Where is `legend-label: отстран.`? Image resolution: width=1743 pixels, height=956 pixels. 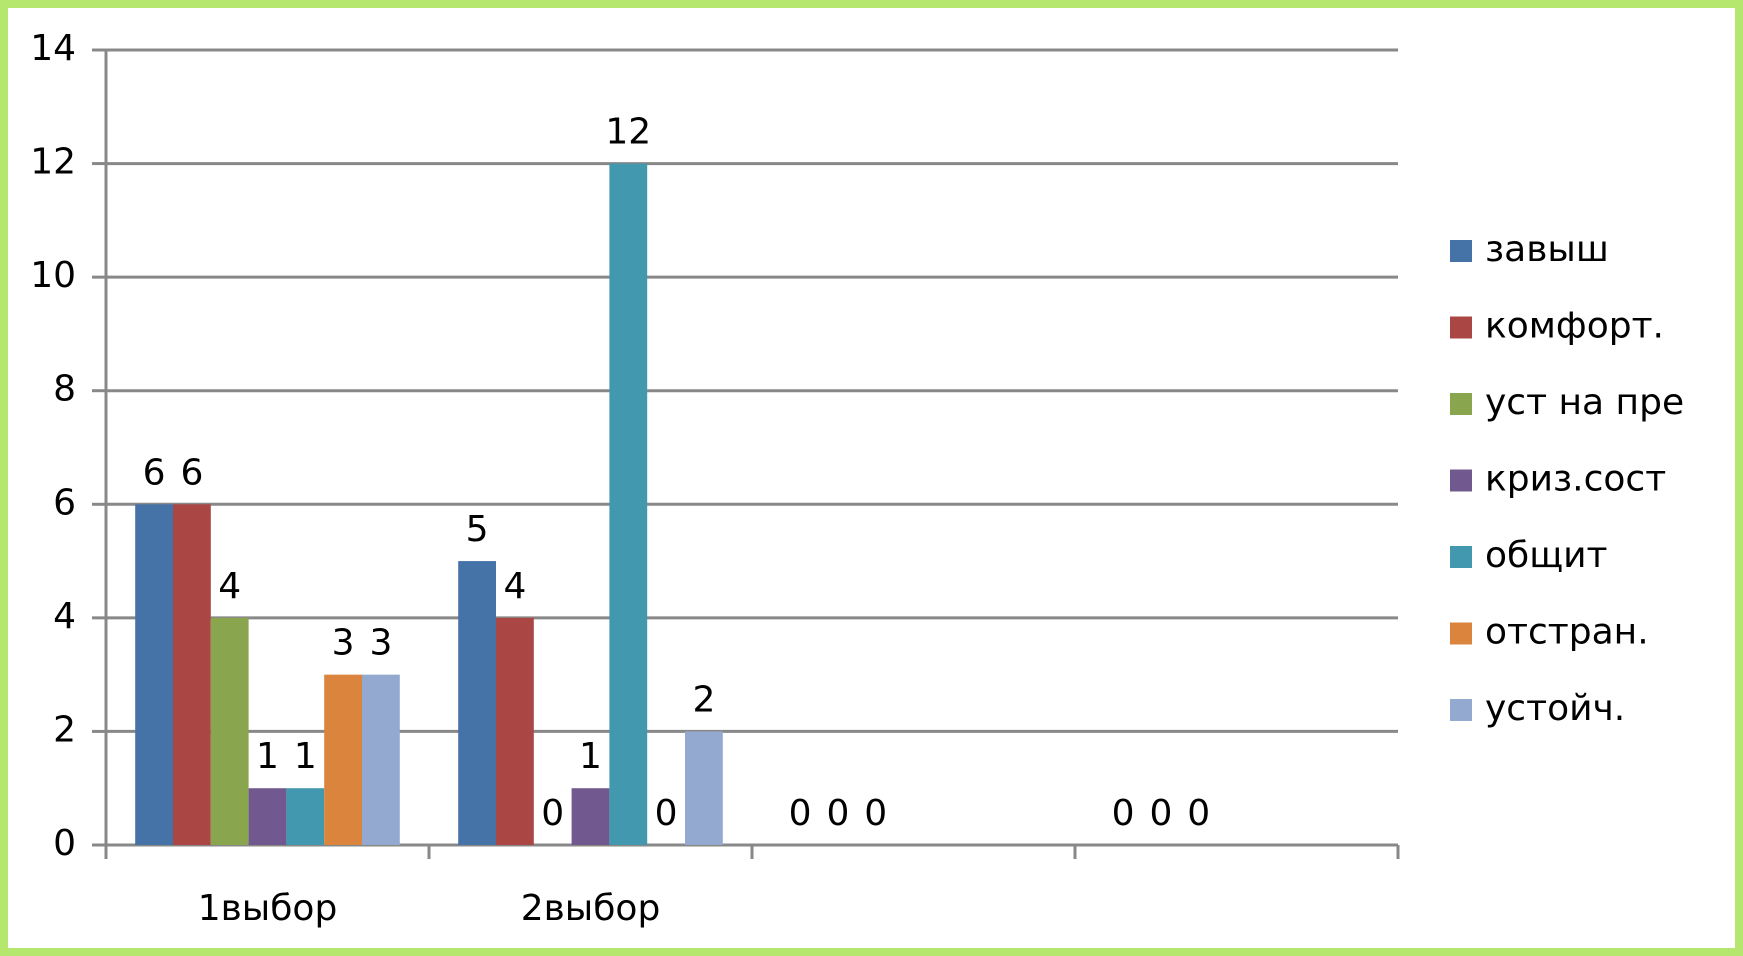
legend-label: отстран. is located at coordinates (1567, 632).